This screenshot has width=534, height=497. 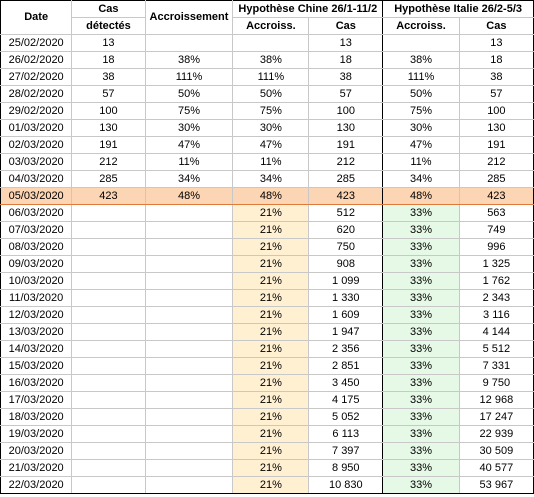 I want to click on cell-cas-detectes: 130, so click(x=108, y=128).